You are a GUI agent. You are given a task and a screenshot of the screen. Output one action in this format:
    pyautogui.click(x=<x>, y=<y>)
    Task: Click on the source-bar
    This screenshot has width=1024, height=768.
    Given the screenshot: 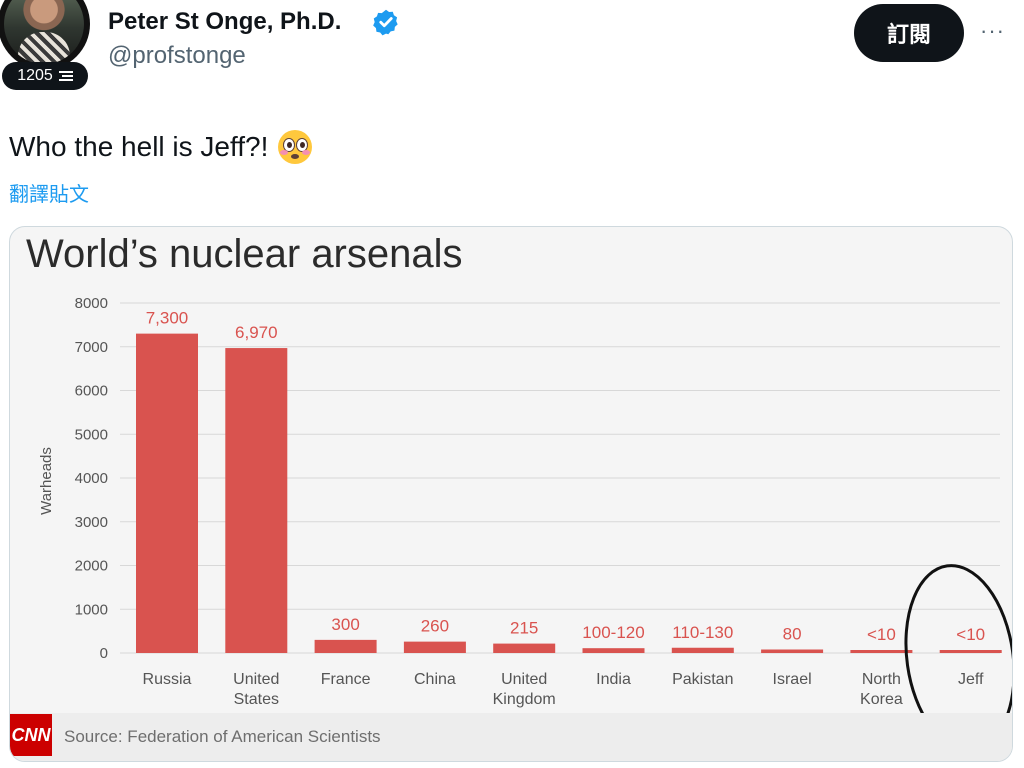 What is the action you would take?
    pyautogui.click(x=511, y=737)
    